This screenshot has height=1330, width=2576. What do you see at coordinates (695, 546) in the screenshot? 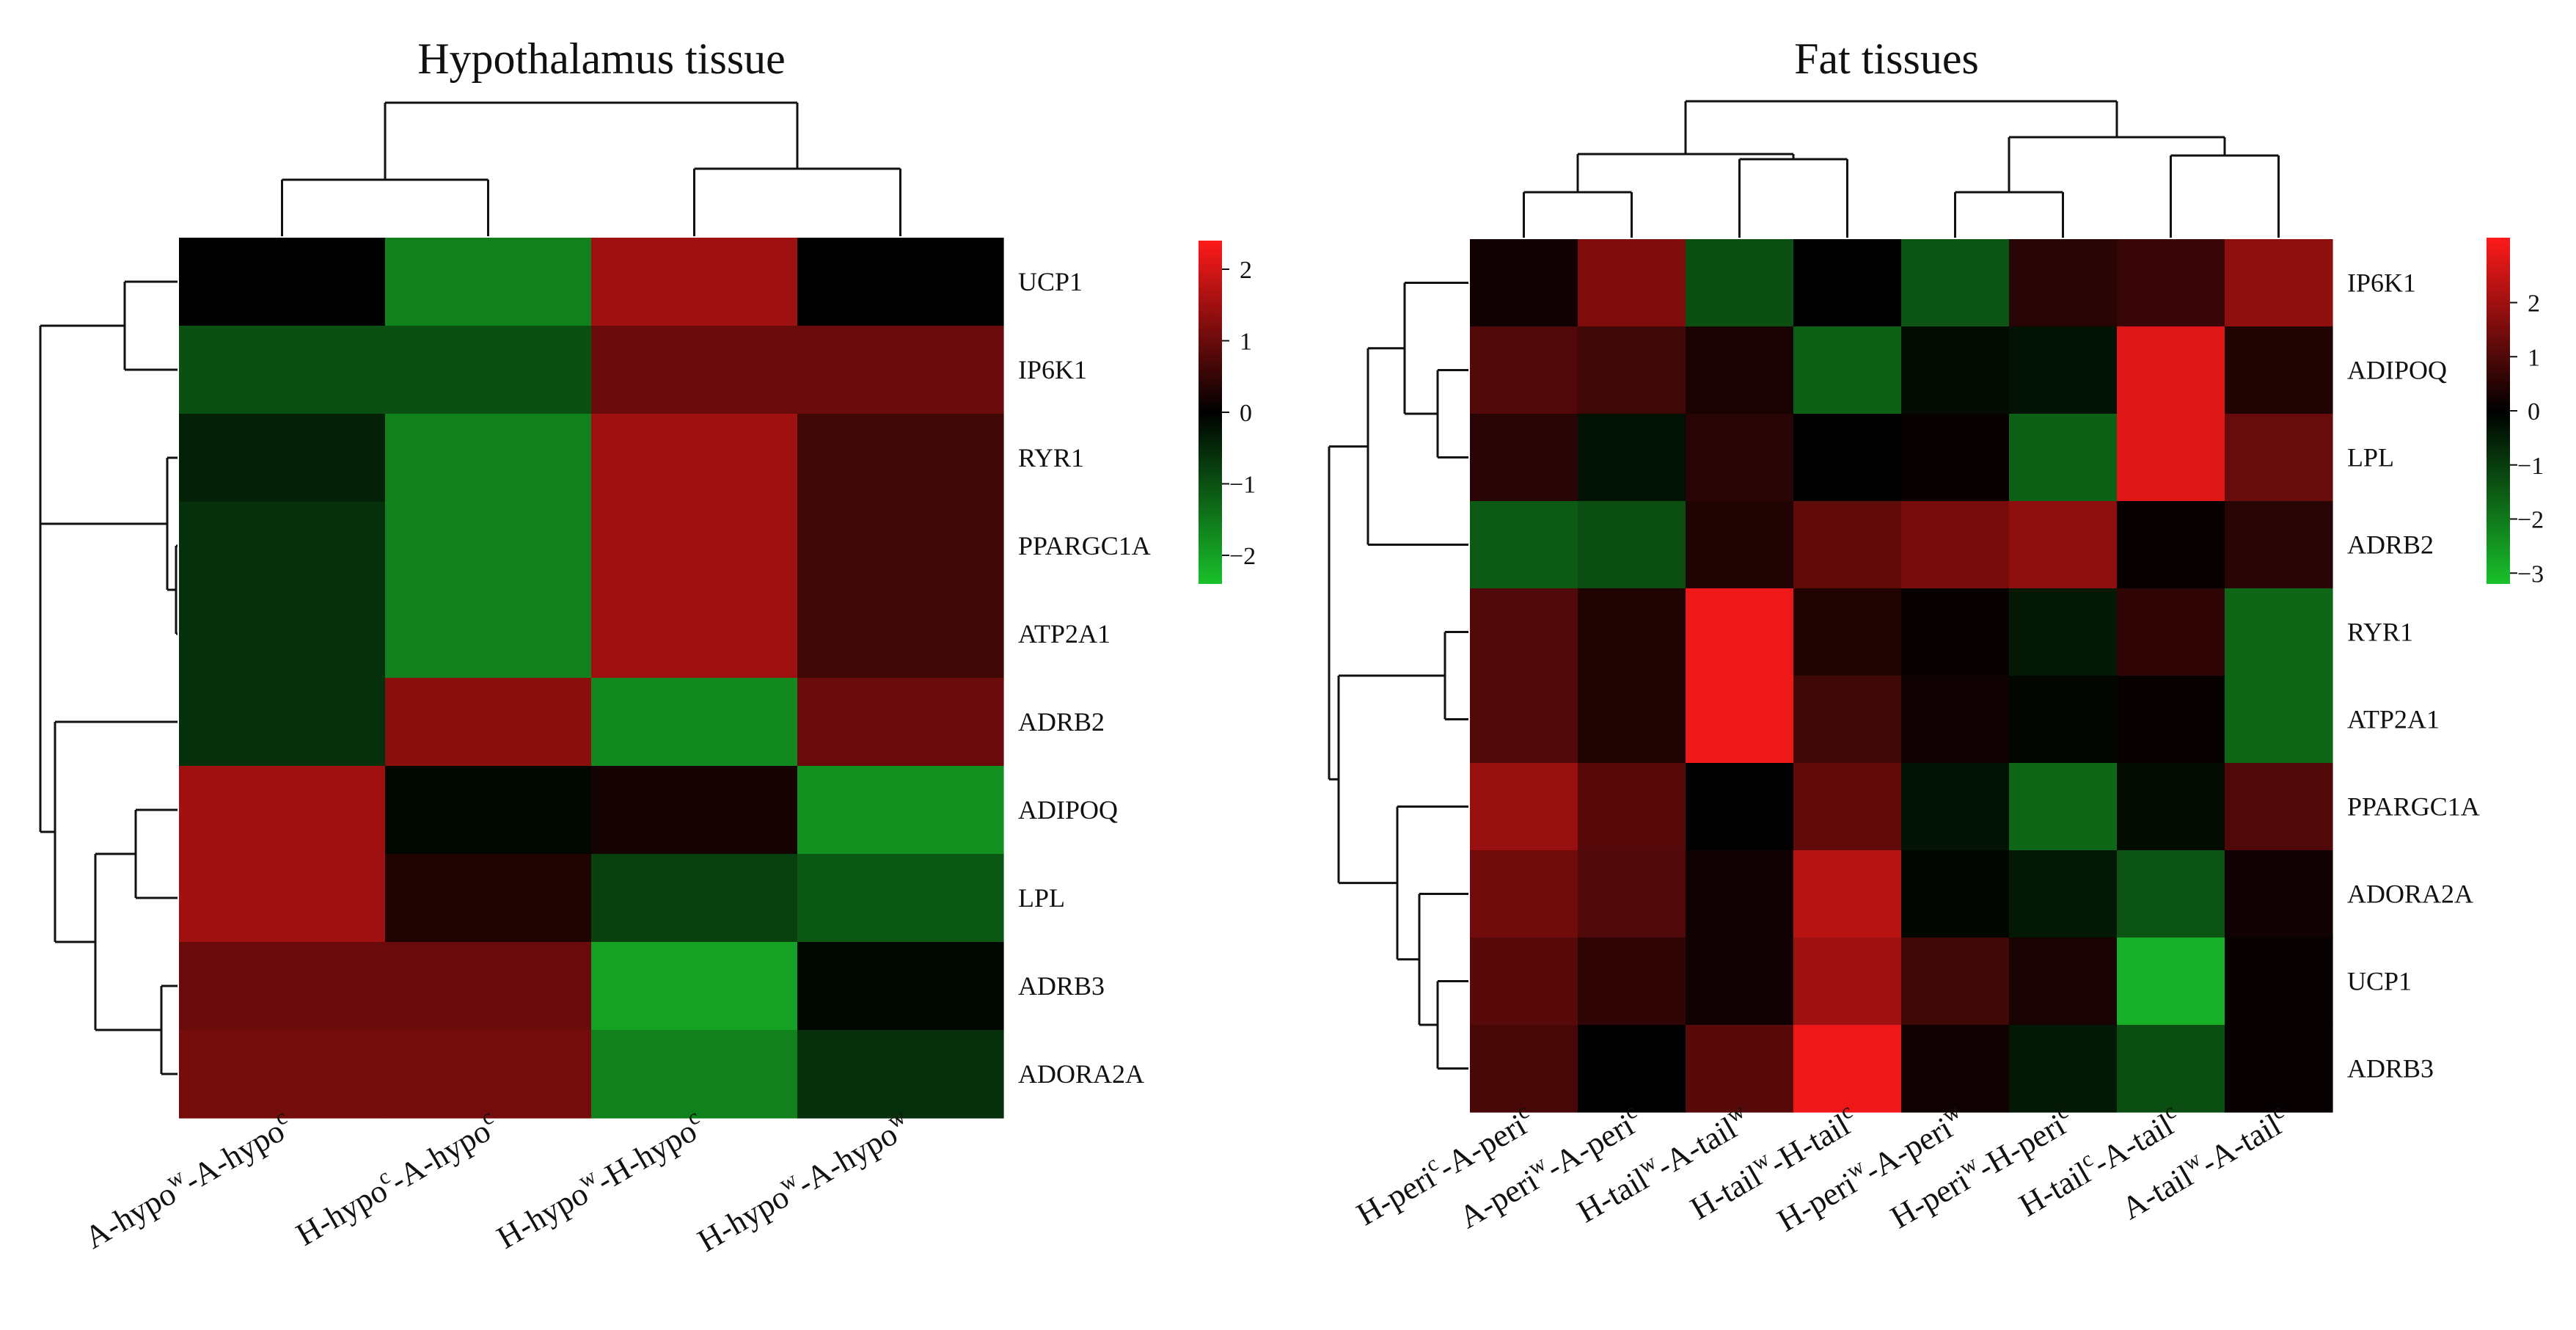
I see `hypo-cell-r3-c2` at bounding box center [695, 546].